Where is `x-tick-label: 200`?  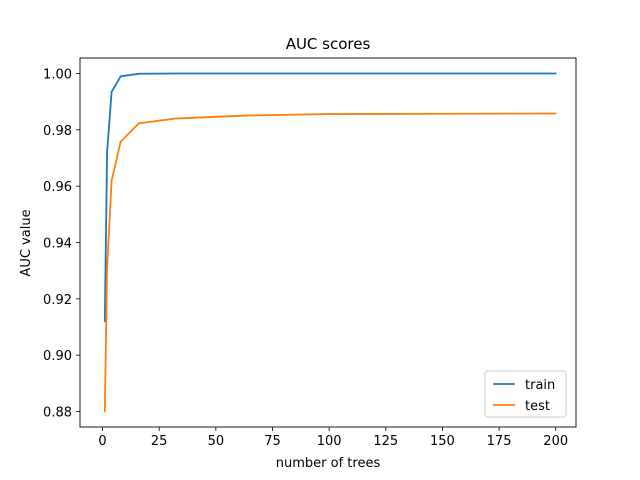
x-tick-label: 200 is located at coordinates (555, 441).